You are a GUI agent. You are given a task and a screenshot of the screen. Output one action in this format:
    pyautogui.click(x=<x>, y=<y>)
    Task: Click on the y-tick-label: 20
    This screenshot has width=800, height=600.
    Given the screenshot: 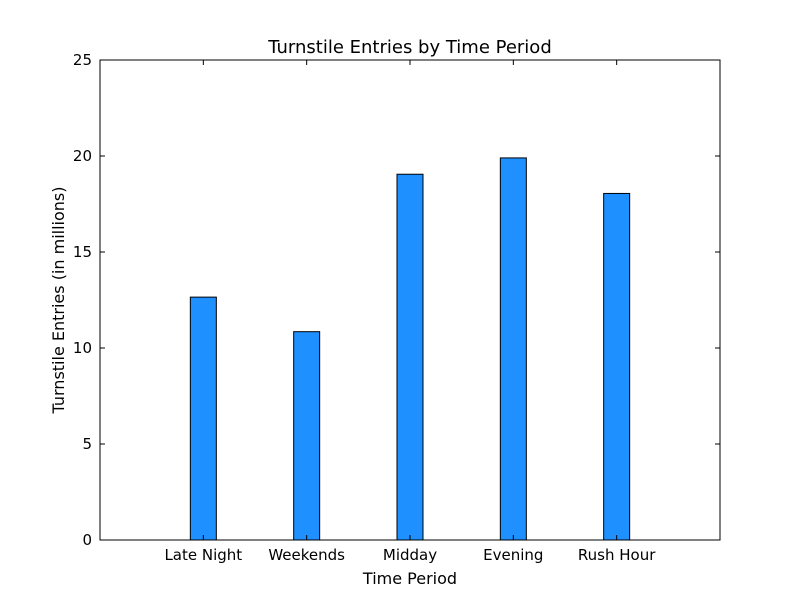 What is the action you would take?
    pyautogui.click(x=82, y=156)
    